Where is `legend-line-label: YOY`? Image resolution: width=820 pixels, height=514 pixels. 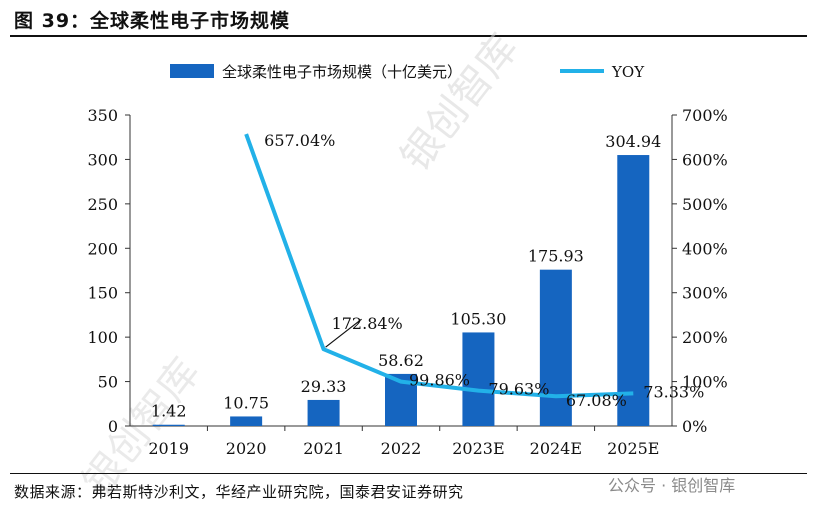 legend-line-label: YOY is located at coordinates (628, 72).